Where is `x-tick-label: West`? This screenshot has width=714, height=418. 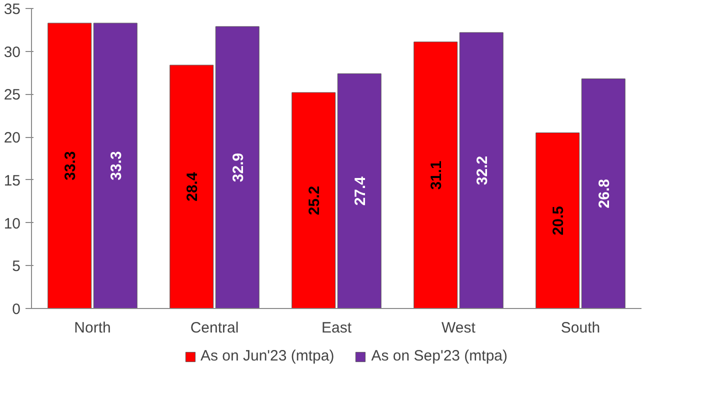
x-tick-label: West is located at coordinates (459, 328).